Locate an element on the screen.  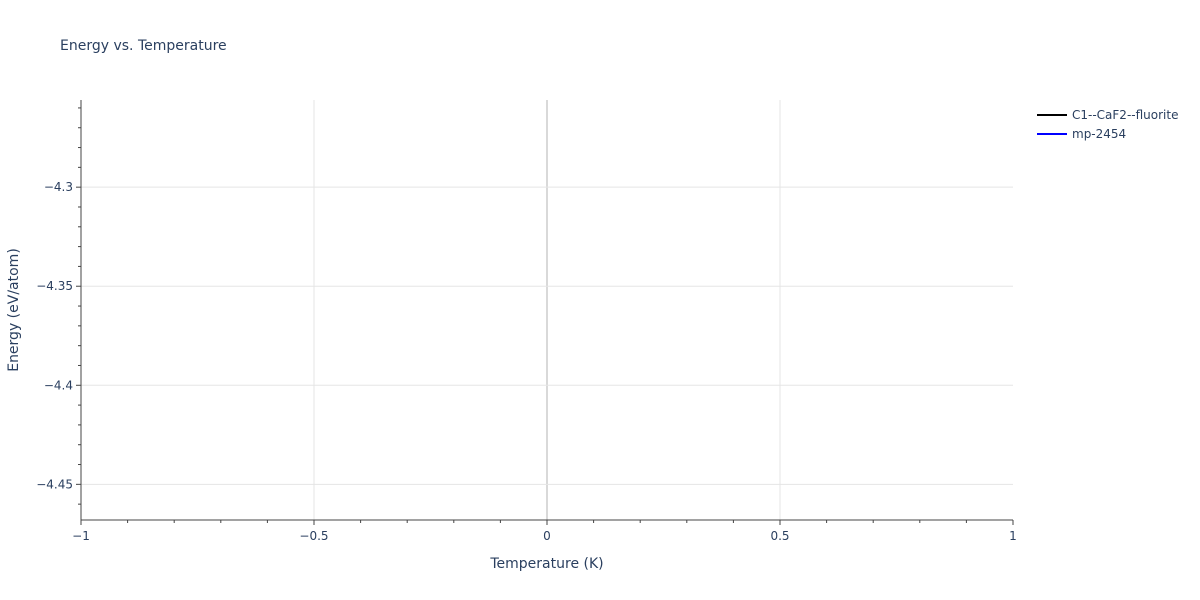
x-tick-label: 1 is located at coordinates (1013, 536).